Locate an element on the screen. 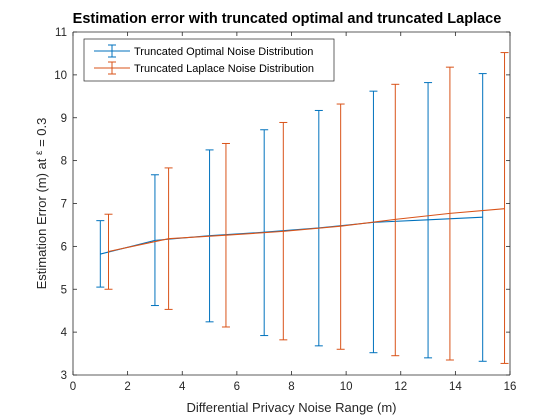 The width and height of the screenshot is (560, 420). legend-label: Truncated Laplace Noise Distribution is located at coordinates (224, 69).